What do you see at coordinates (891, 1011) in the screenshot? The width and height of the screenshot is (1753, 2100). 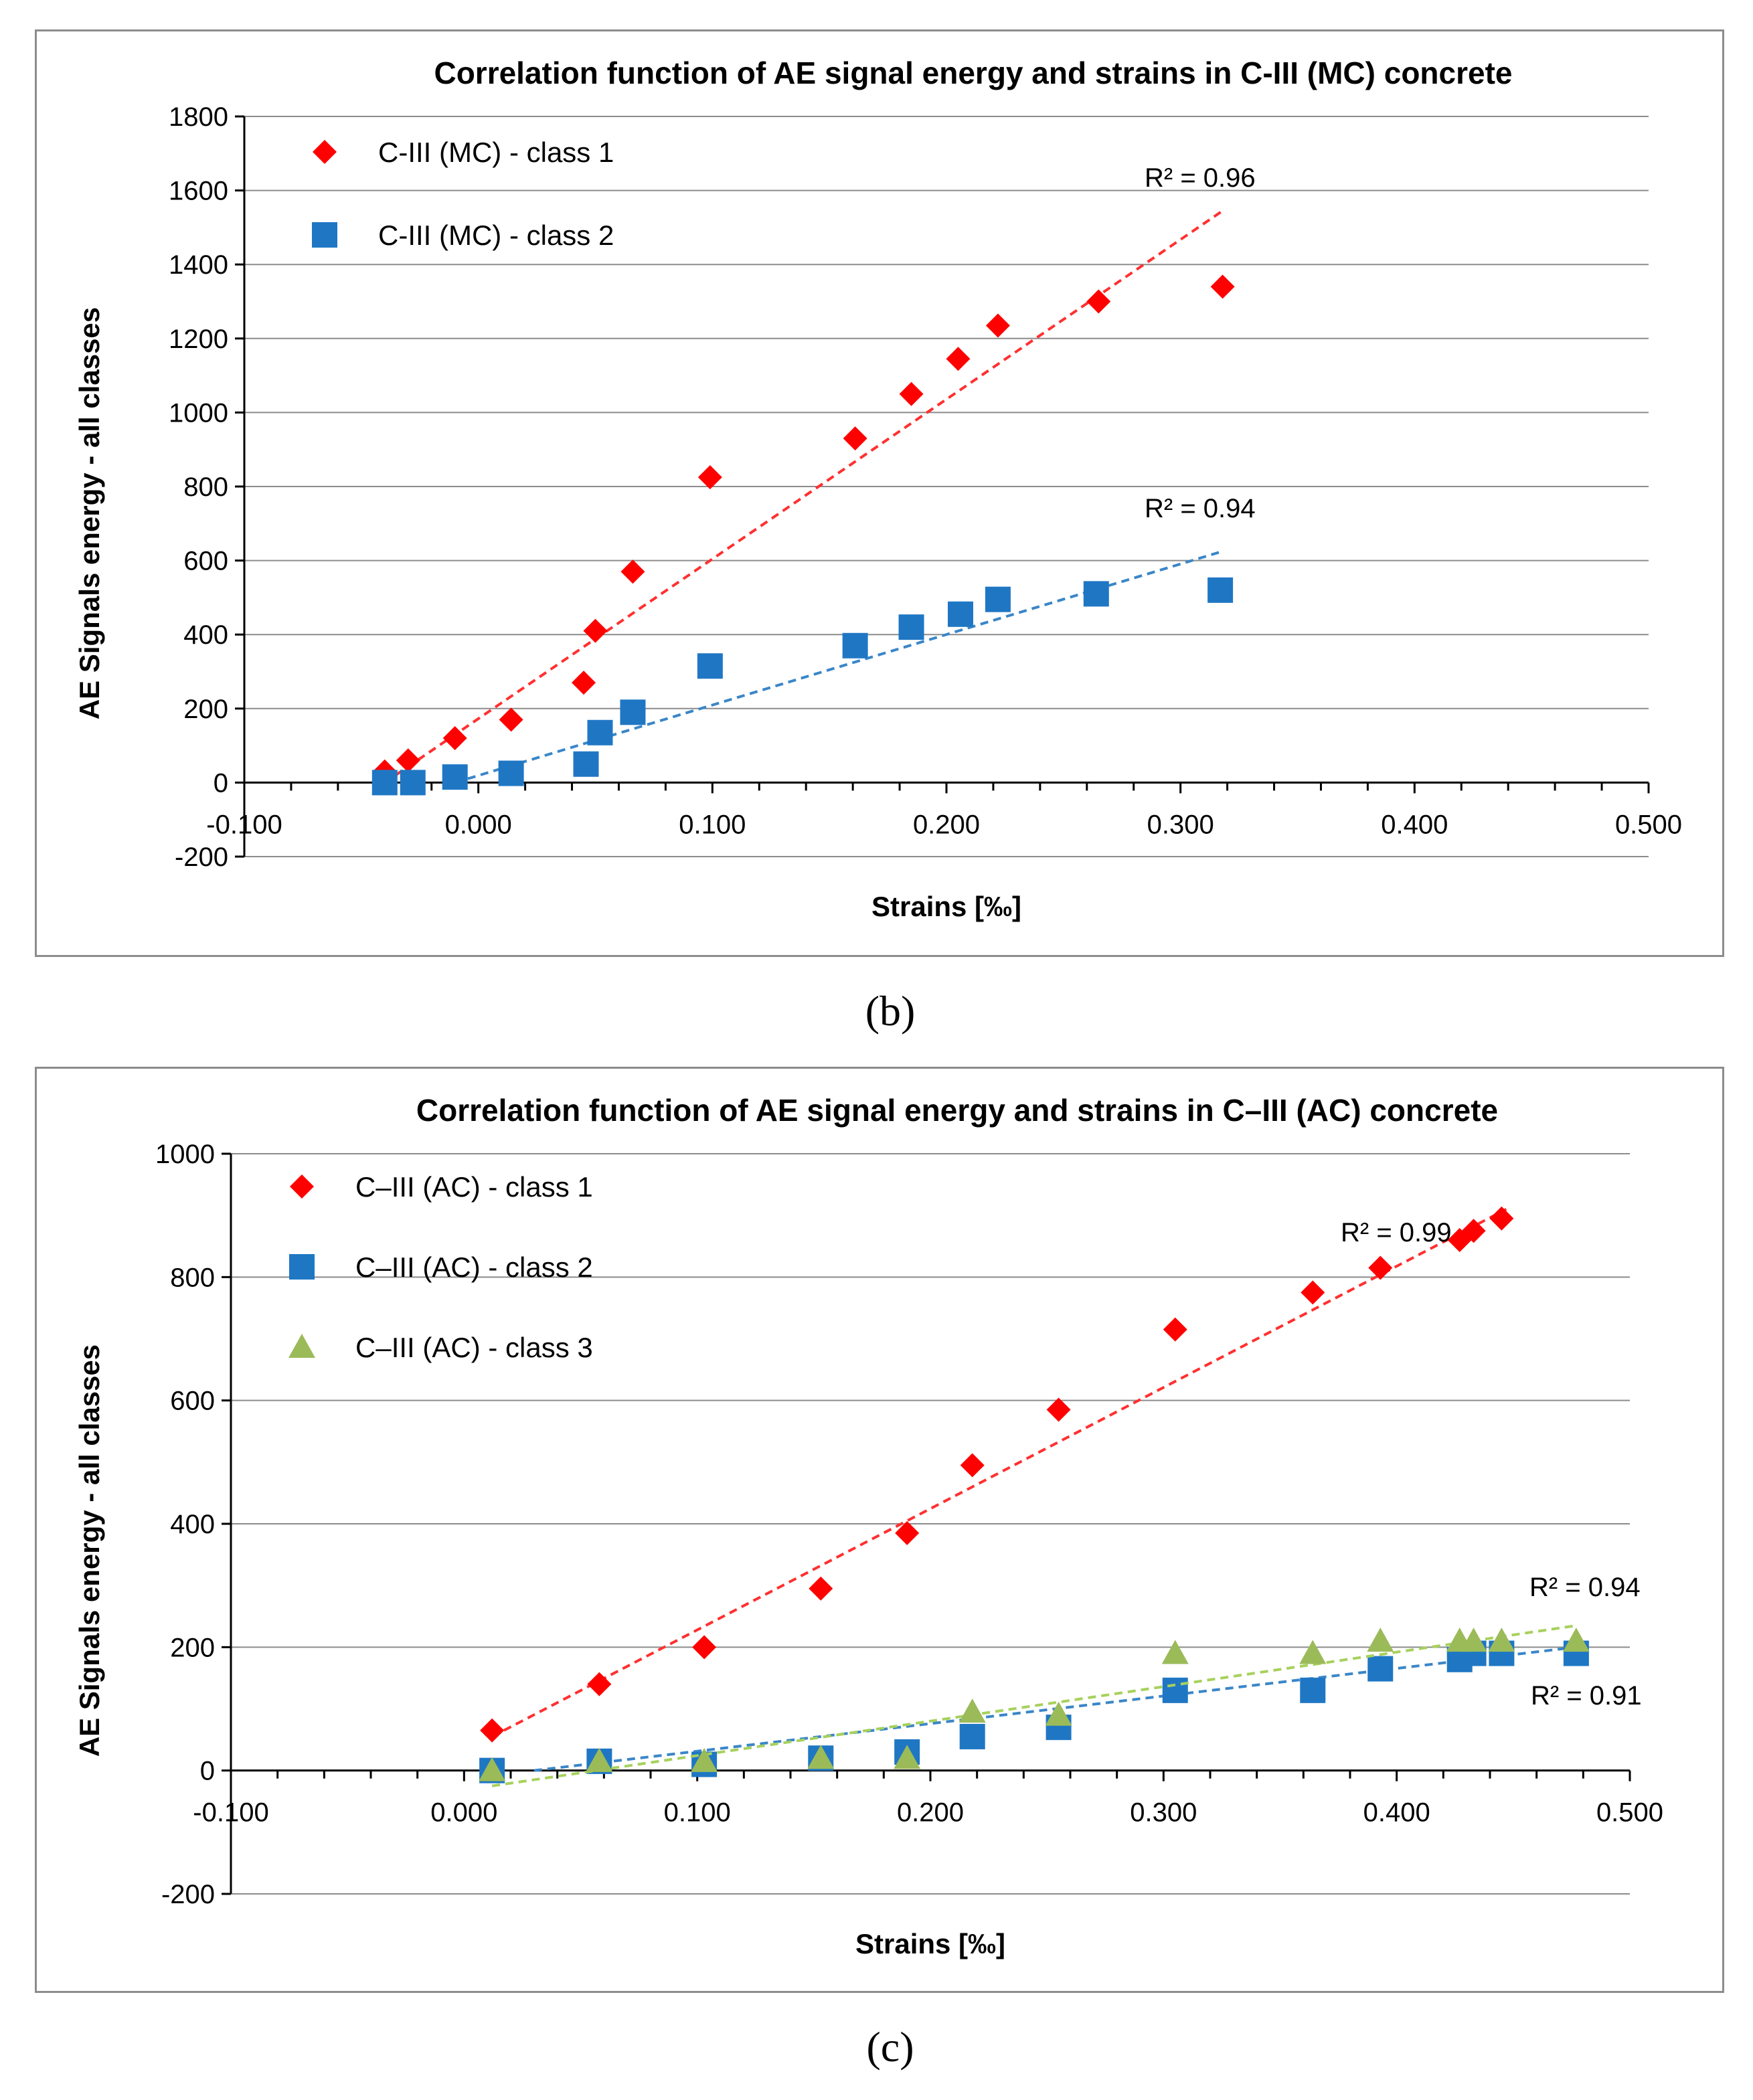 I see `panel-label-b: (b)` at bounding box center [891, 1011].